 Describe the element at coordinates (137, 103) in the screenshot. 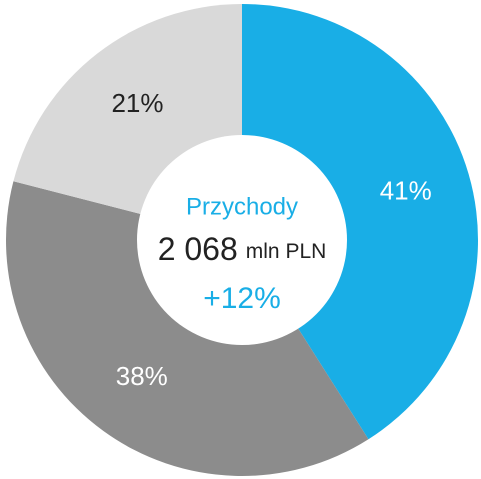

I see `data-label: 21%` at that location.